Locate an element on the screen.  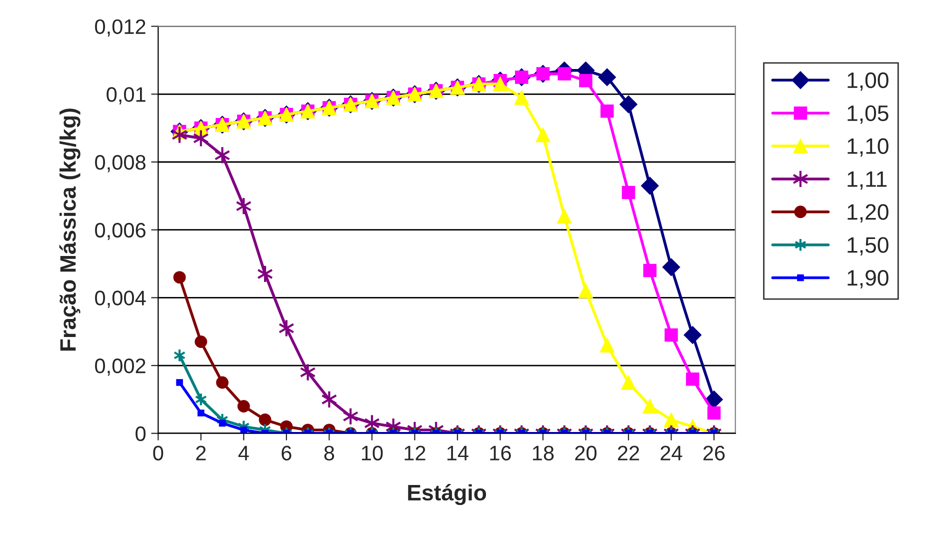
x-tick-label: 8 is located at coordinates (329, 453).